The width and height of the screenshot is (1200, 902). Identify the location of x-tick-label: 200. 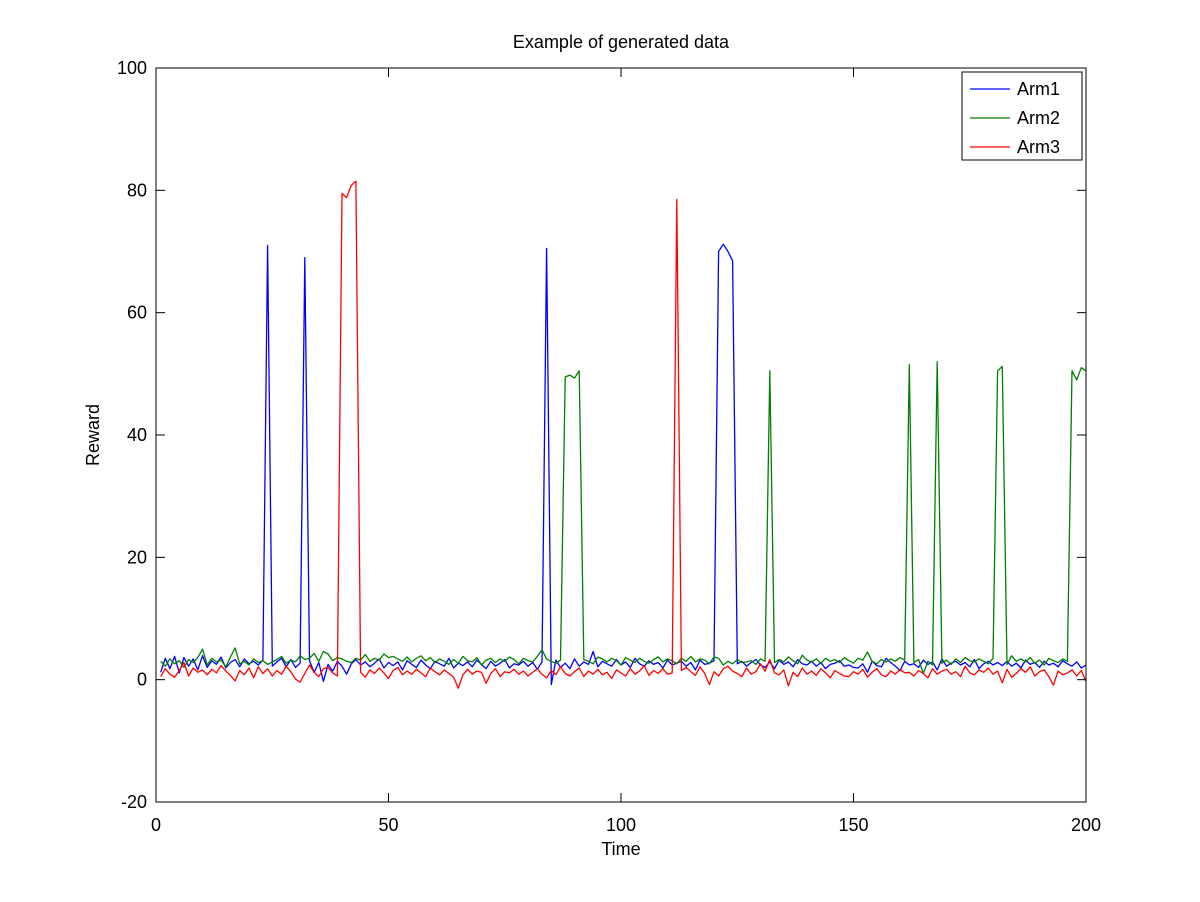
(1086, 825).